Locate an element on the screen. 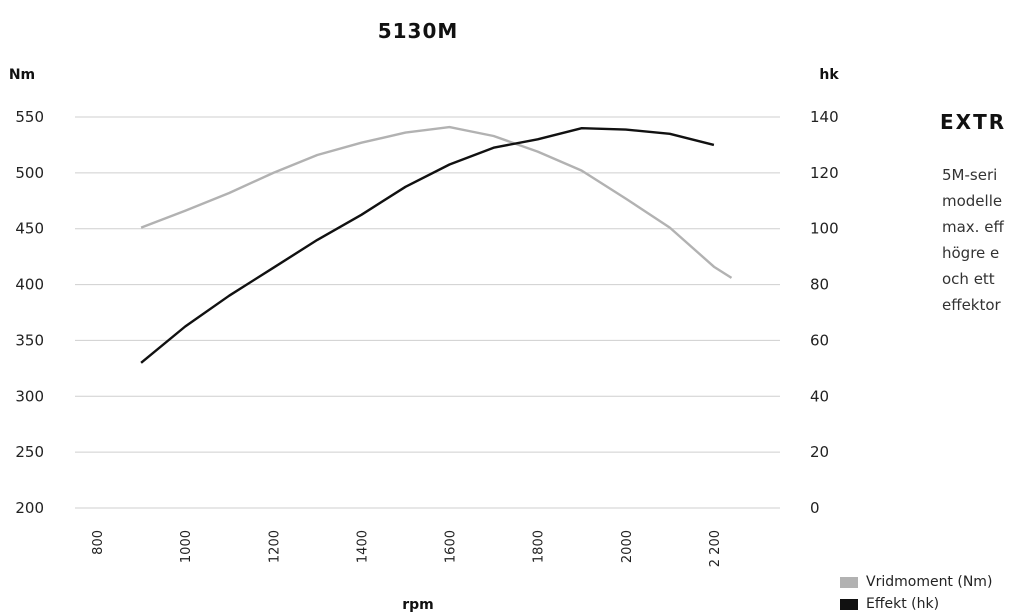 The width and height of the screenshot is (1017, 616). side-text-line: högre e is located at coordinates (971, 253).